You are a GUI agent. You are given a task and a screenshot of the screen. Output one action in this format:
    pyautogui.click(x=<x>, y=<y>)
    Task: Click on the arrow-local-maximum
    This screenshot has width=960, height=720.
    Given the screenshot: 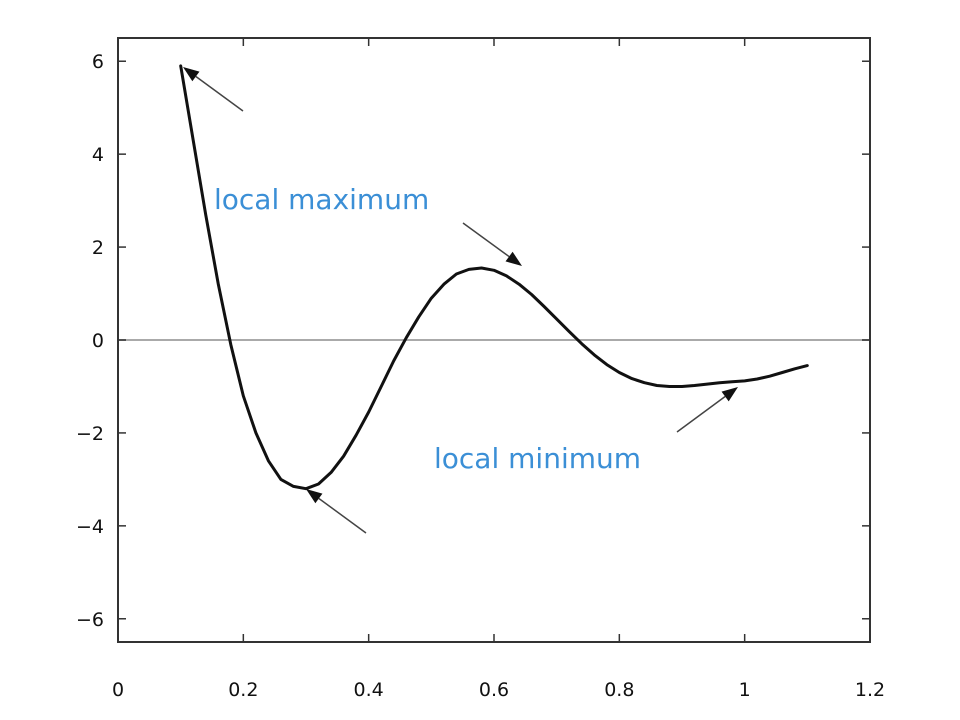 What is the action you would take?
    pyautogui.click(x=492, y=244)
    